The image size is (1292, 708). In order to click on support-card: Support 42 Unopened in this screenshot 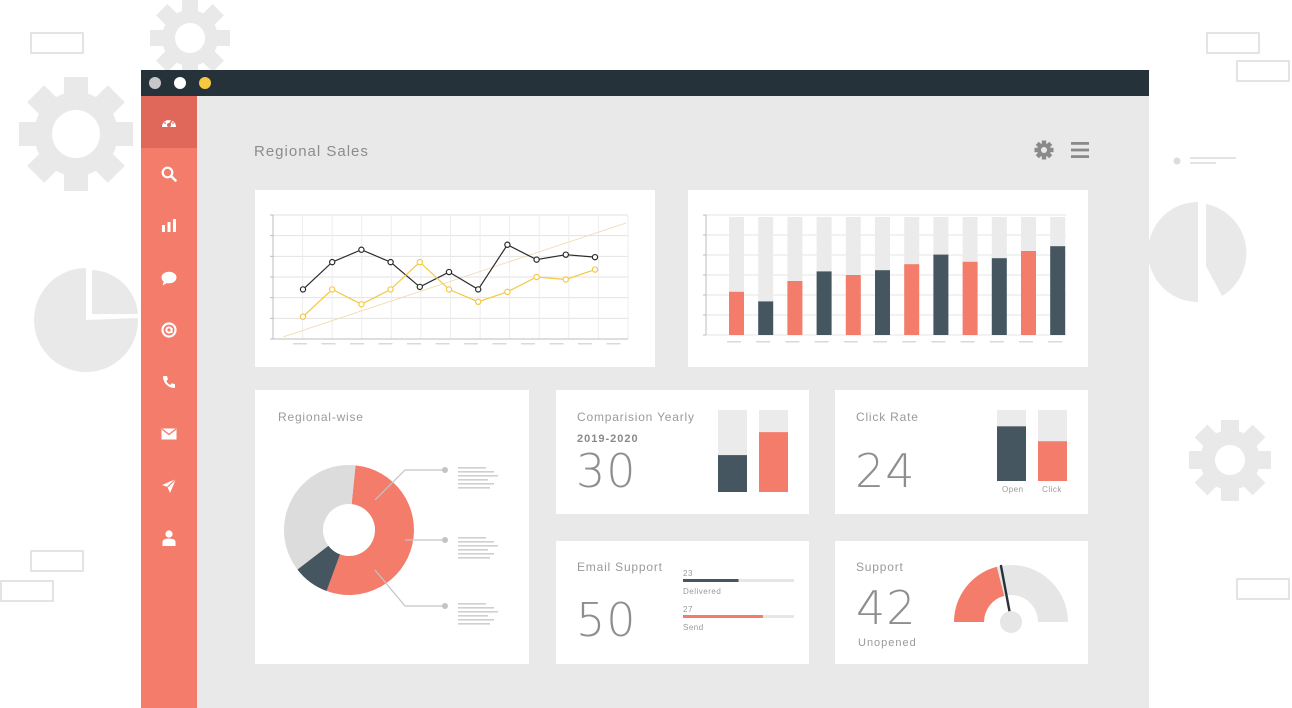, I will do `click(961, 602)`.